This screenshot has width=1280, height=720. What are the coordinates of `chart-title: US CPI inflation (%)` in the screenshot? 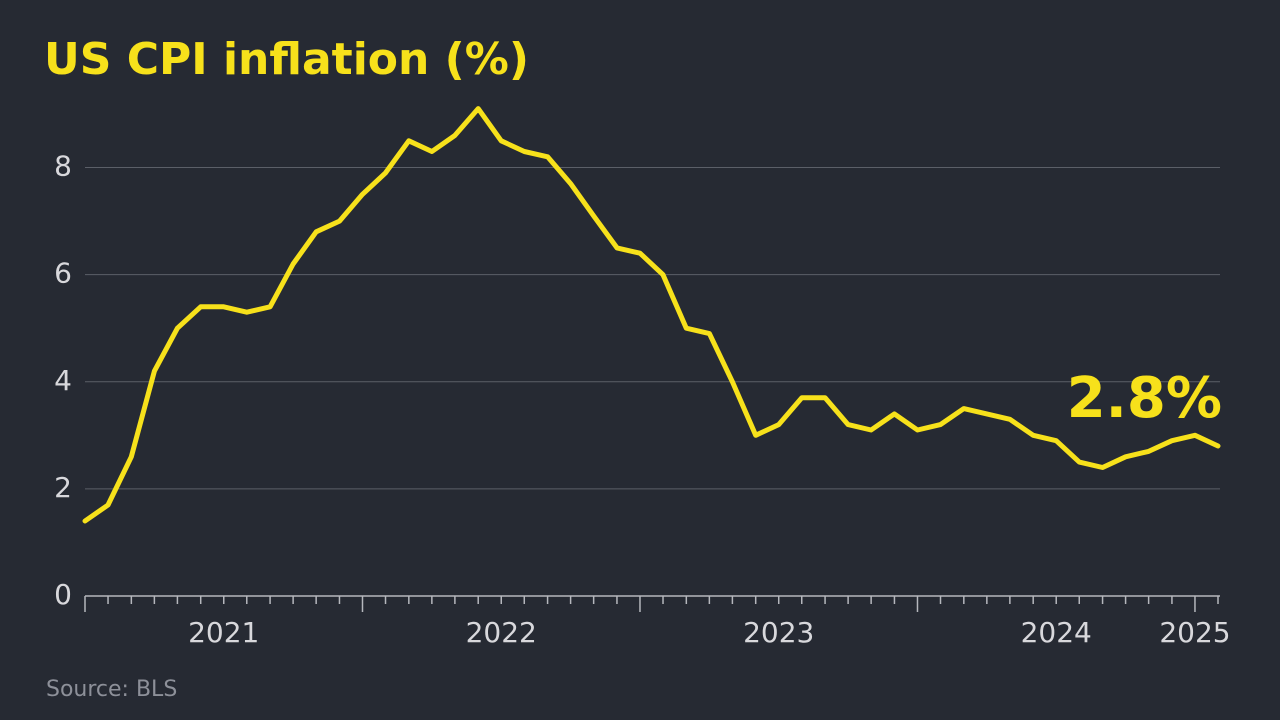 It's located at (286, 59).